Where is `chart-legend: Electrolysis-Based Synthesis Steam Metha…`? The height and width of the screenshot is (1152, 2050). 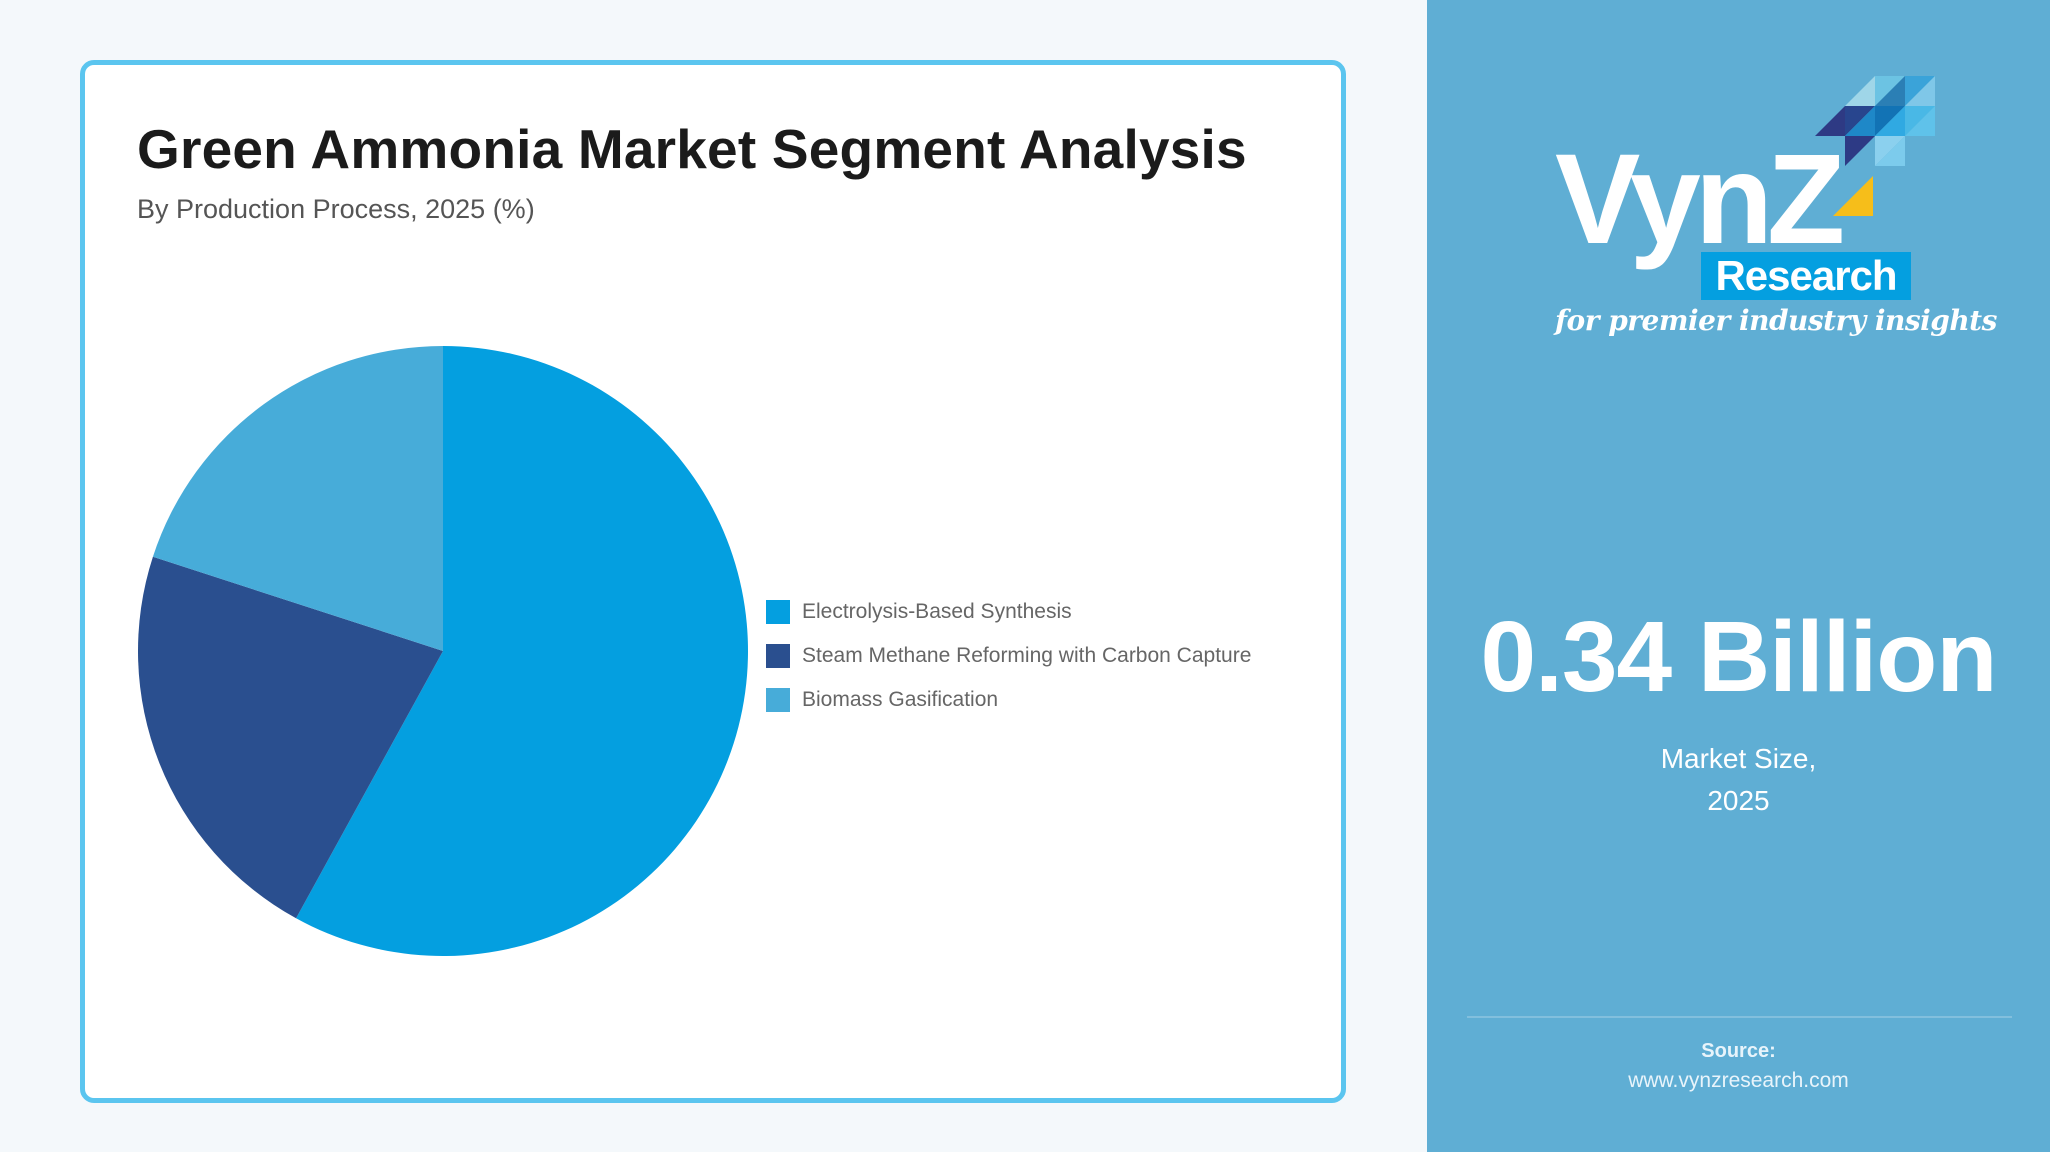
chart-legend: Electrolysis-Based Synthesis Steam Metha… is located at coordinates (1008, 656).